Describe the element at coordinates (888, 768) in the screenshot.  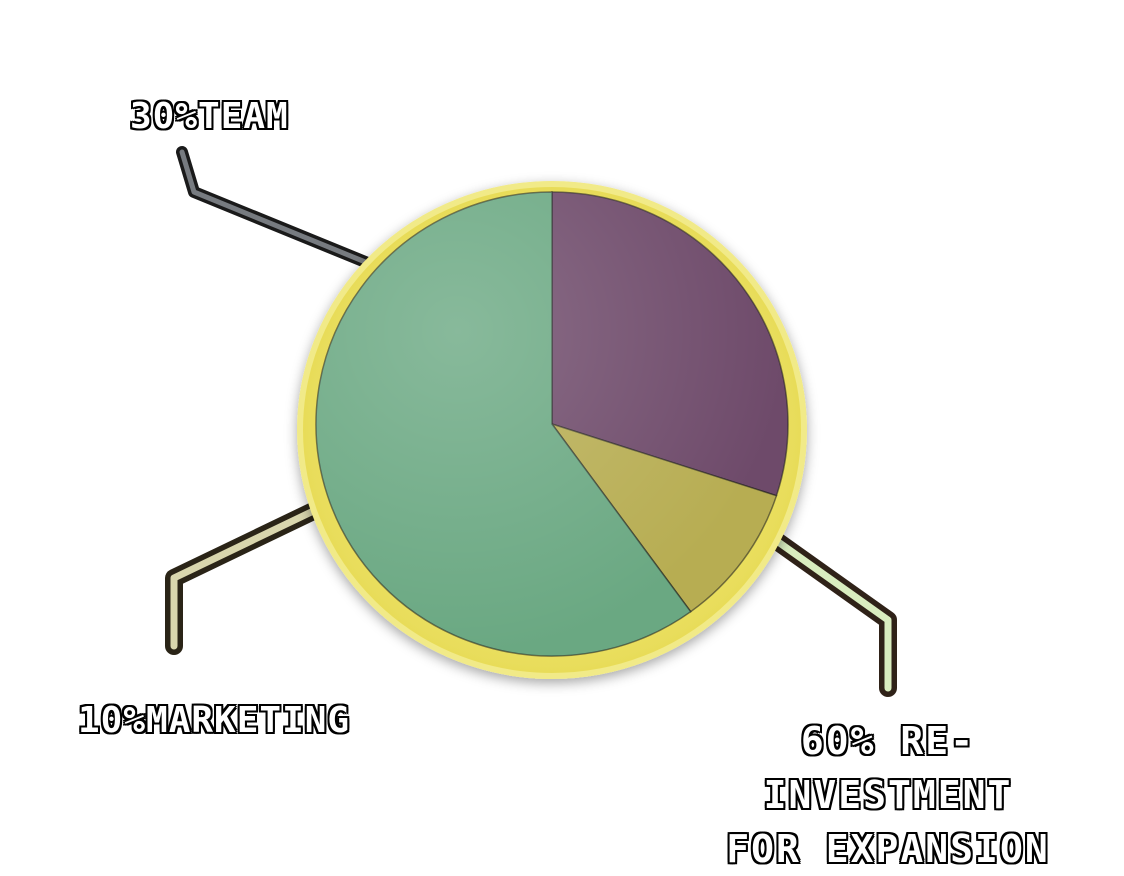
I see `label-reinvest-line1: 60% RE-INVESTMENT` at that location.